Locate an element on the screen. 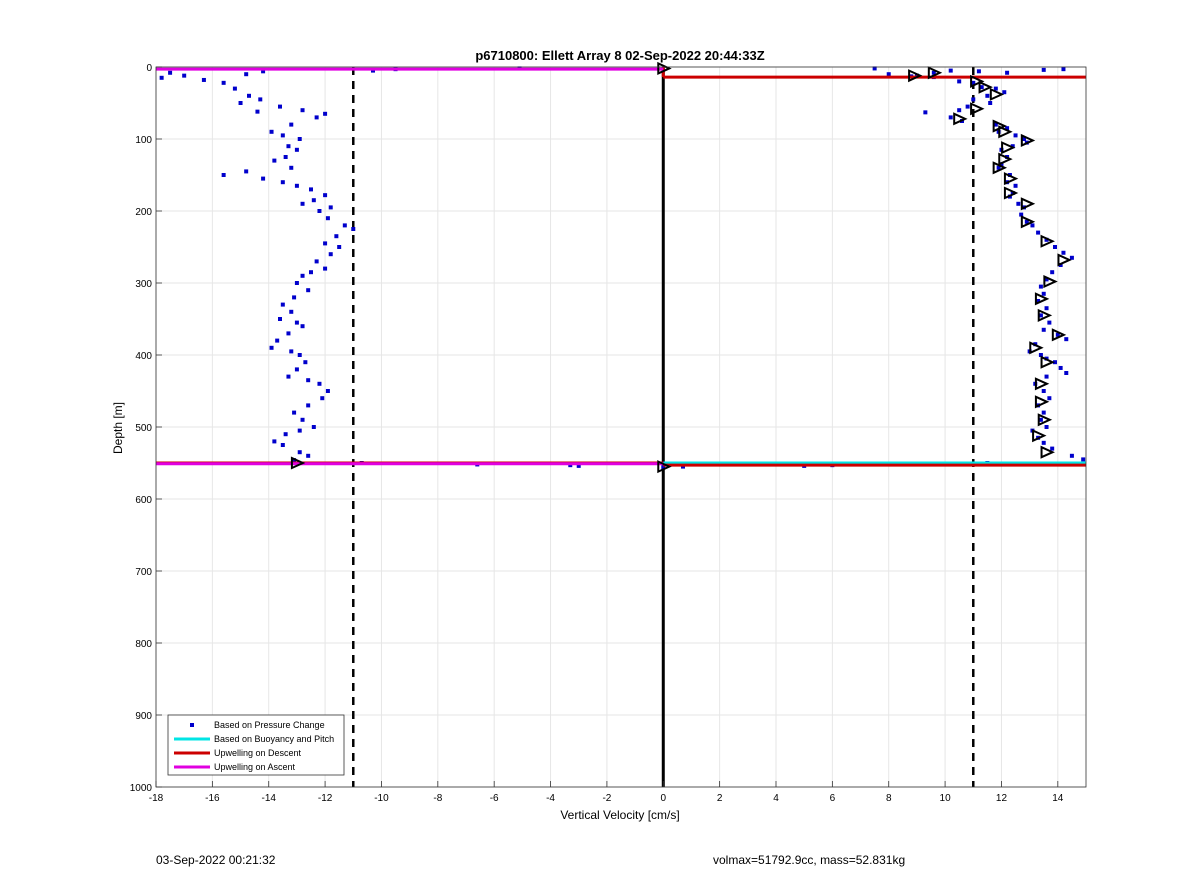 The height and width of the screenshot is (885, 1200). x-tick-label: -12 is located at coordinates (325, 798).